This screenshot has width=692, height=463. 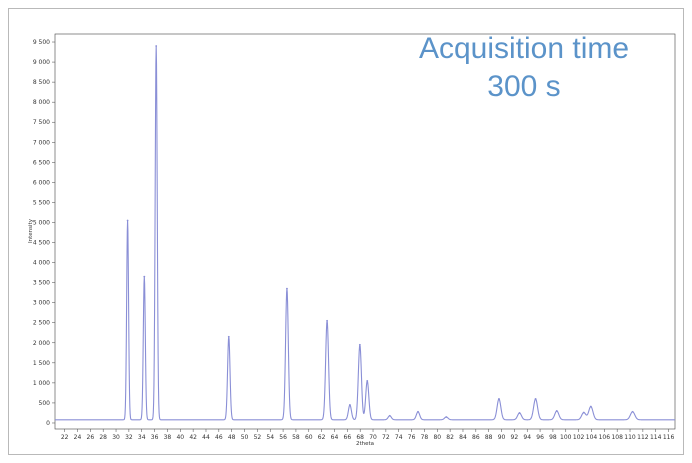 I want to click on y-tick-label: 0, so click(x=48, y=423).